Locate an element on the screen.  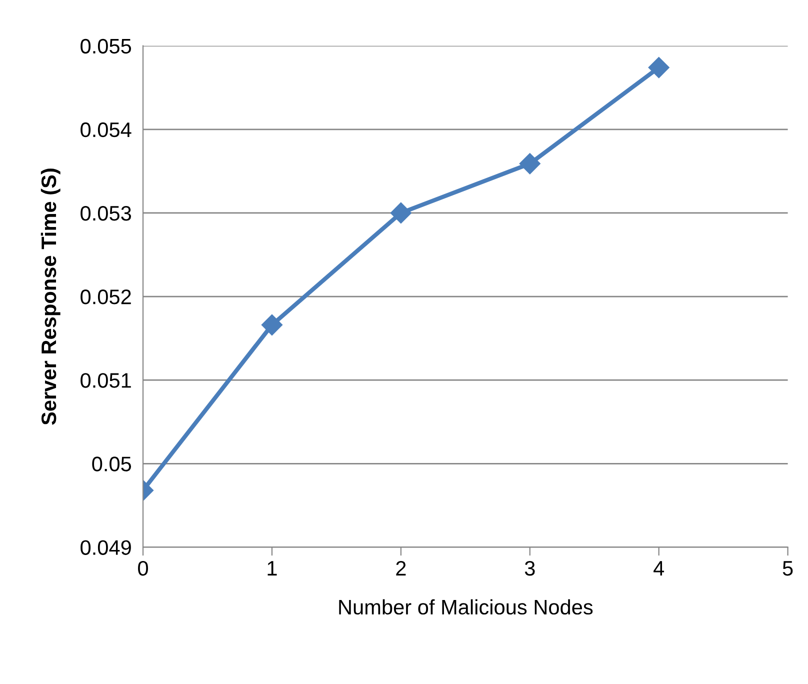
y-tick-label: 0.051 is located at coordinates (105, 380).